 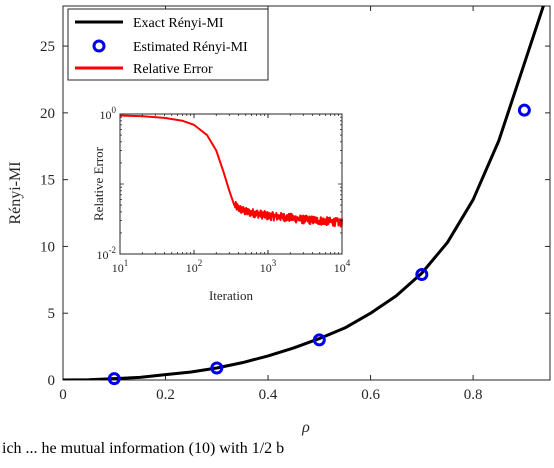 What do you see at coordinates (473, 395) in the screenshot?
I see `x-tick-label: 0.8` at bounding box center [473, 395].